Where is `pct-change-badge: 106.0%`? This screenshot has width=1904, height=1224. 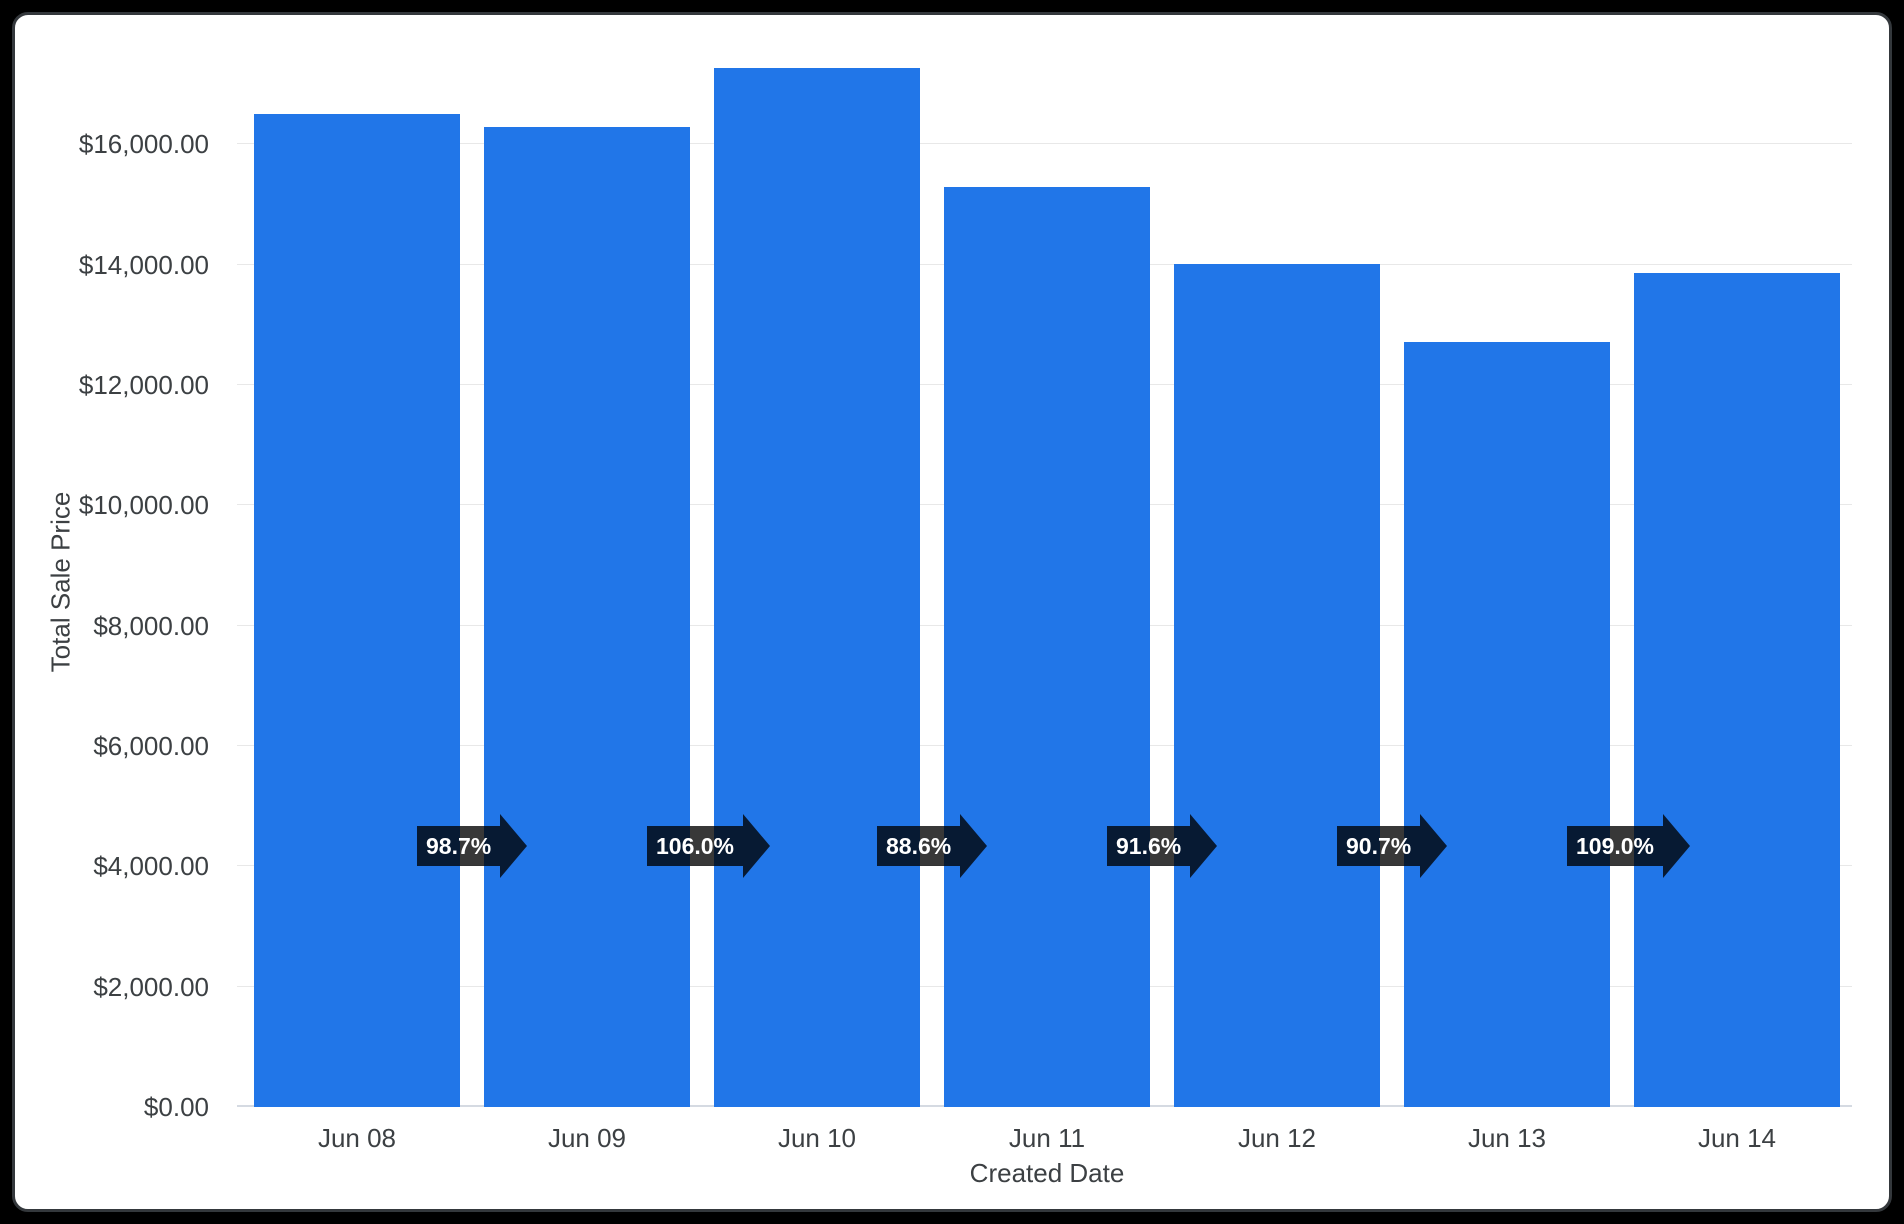
pct-change-badge: 106.0% is located at coordinates (709, 846).